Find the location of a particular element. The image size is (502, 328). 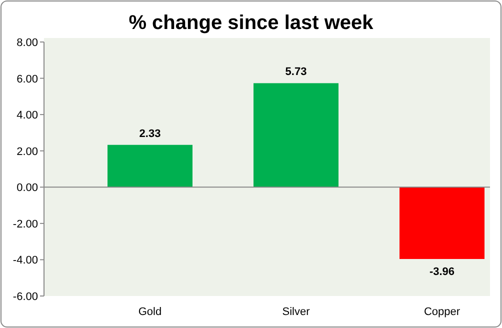

data-label: -3.96 is located at coordinates (442, 272).